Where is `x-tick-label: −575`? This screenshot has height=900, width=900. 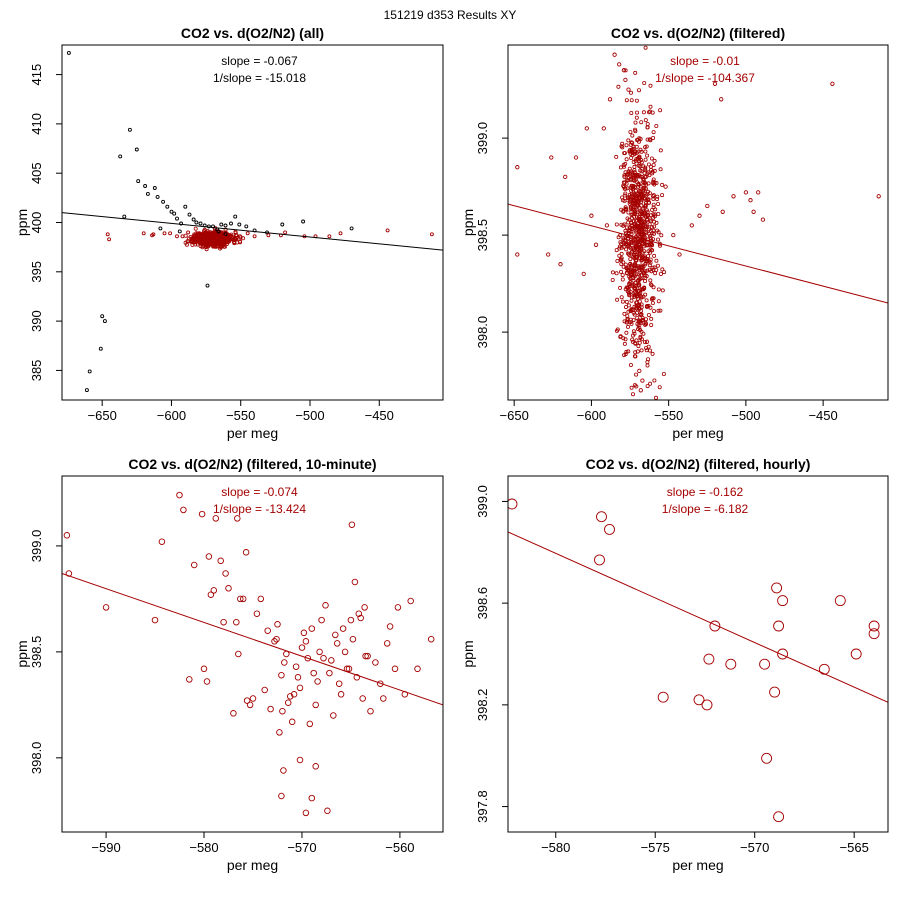 x-tick-label: −575 is located at coordinates (655, 847).